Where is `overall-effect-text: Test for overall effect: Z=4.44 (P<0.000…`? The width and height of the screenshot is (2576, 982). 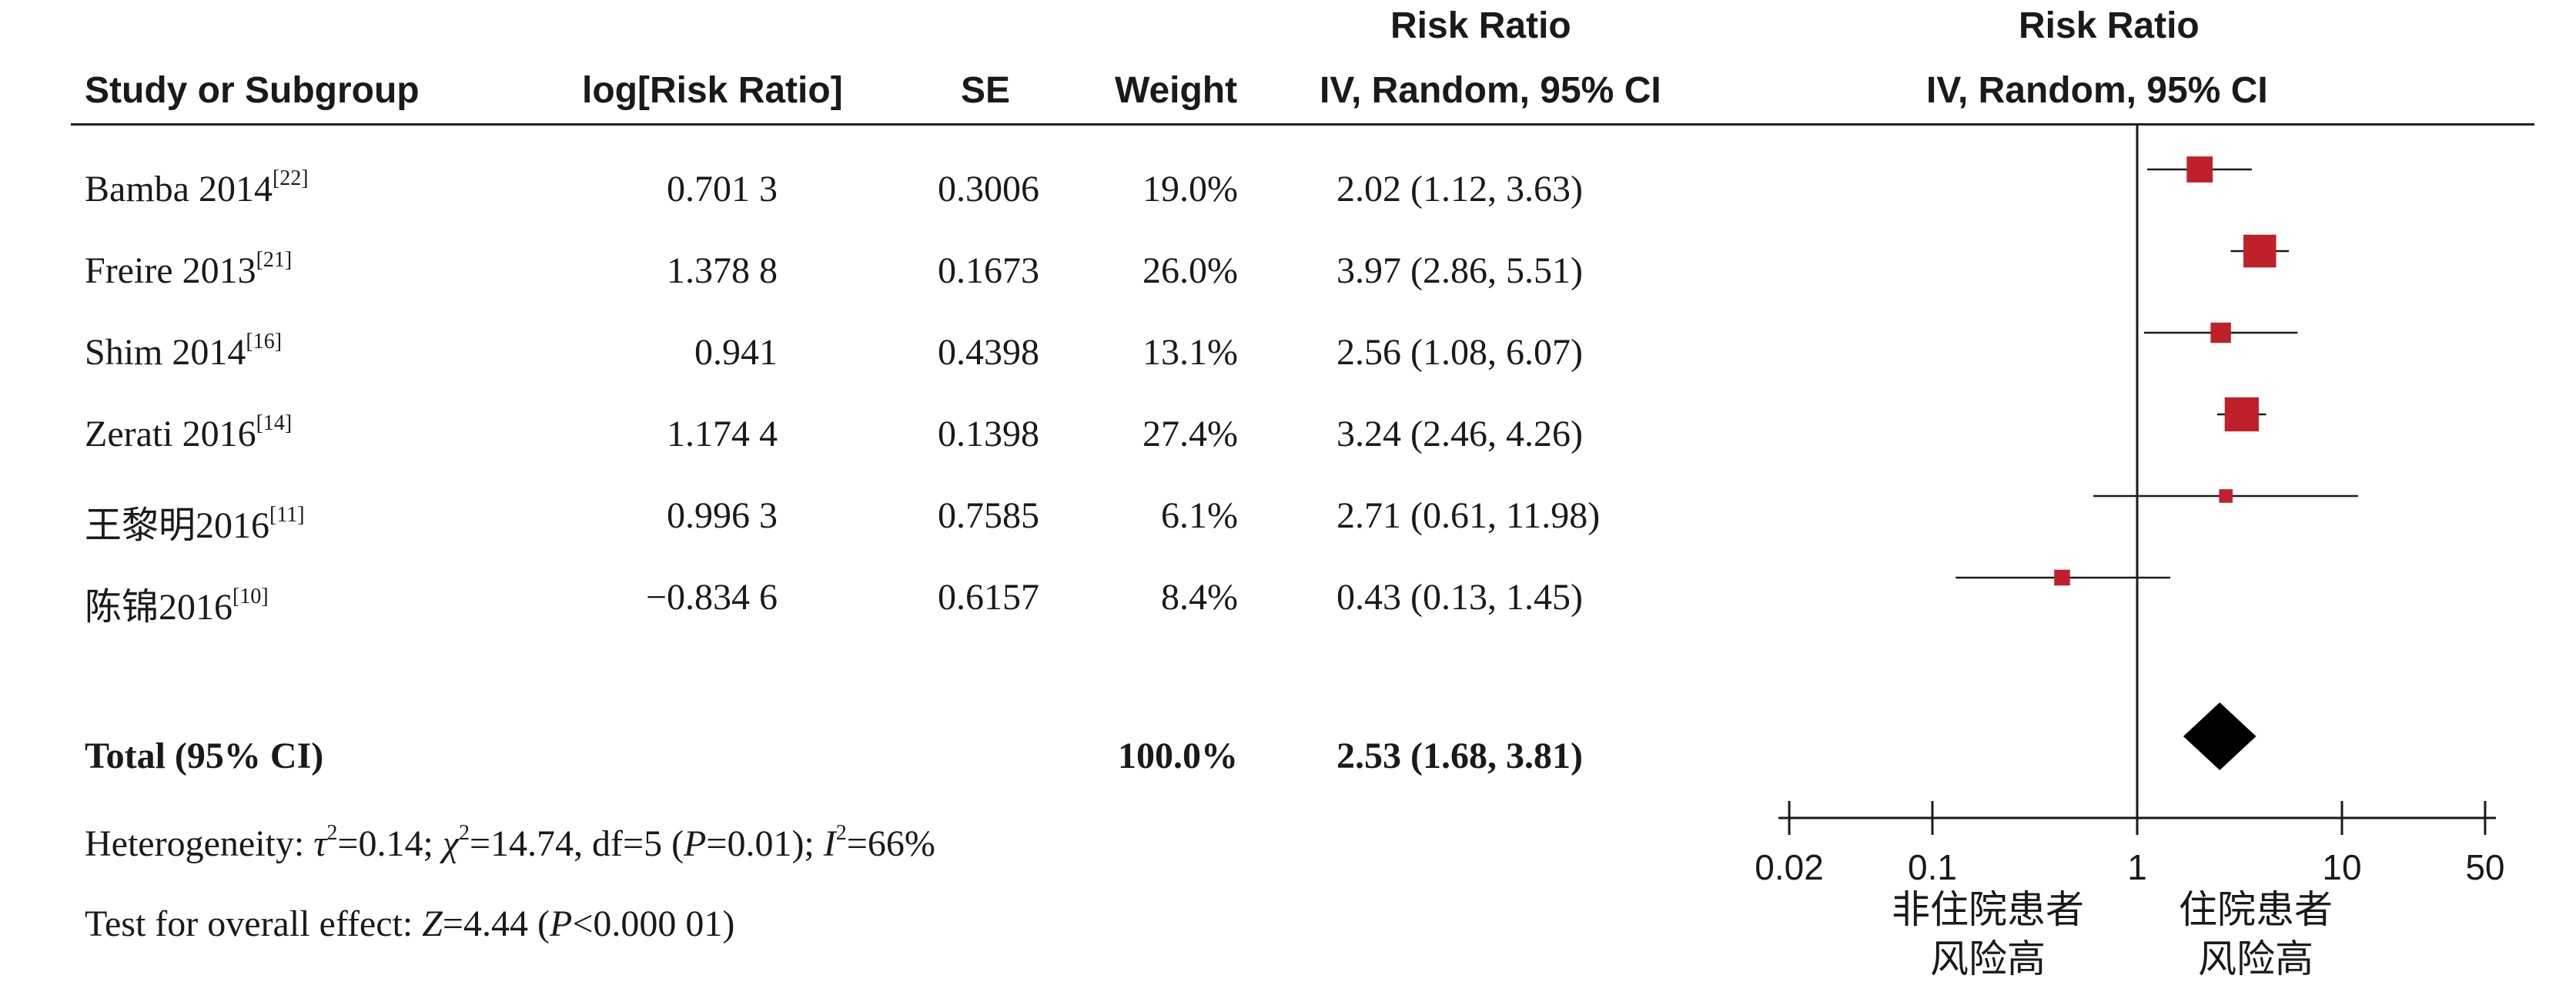
overall-effect-text: Test for overall effect: Z=4.44 (P<0.000… is located at coordinates (410, 923).